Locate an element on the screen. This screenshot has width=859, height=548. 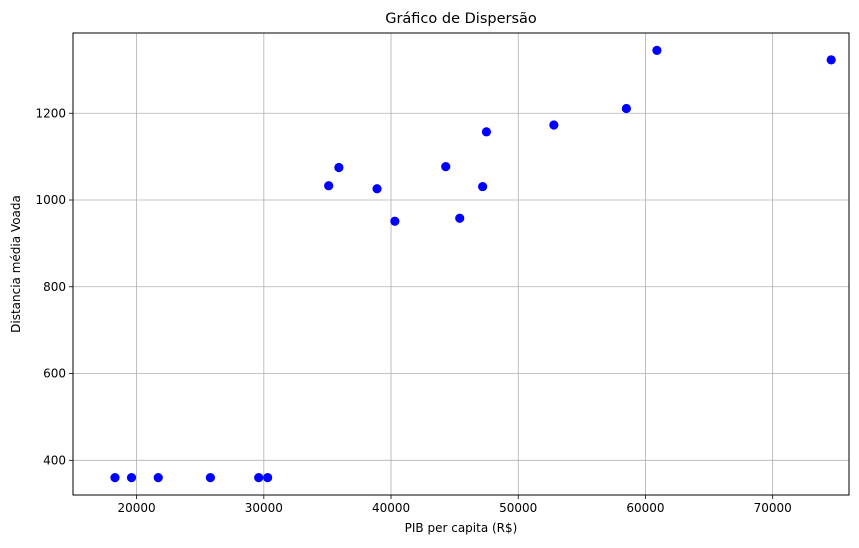
y-tick-label: 400 is located at coordinates (54, 460).